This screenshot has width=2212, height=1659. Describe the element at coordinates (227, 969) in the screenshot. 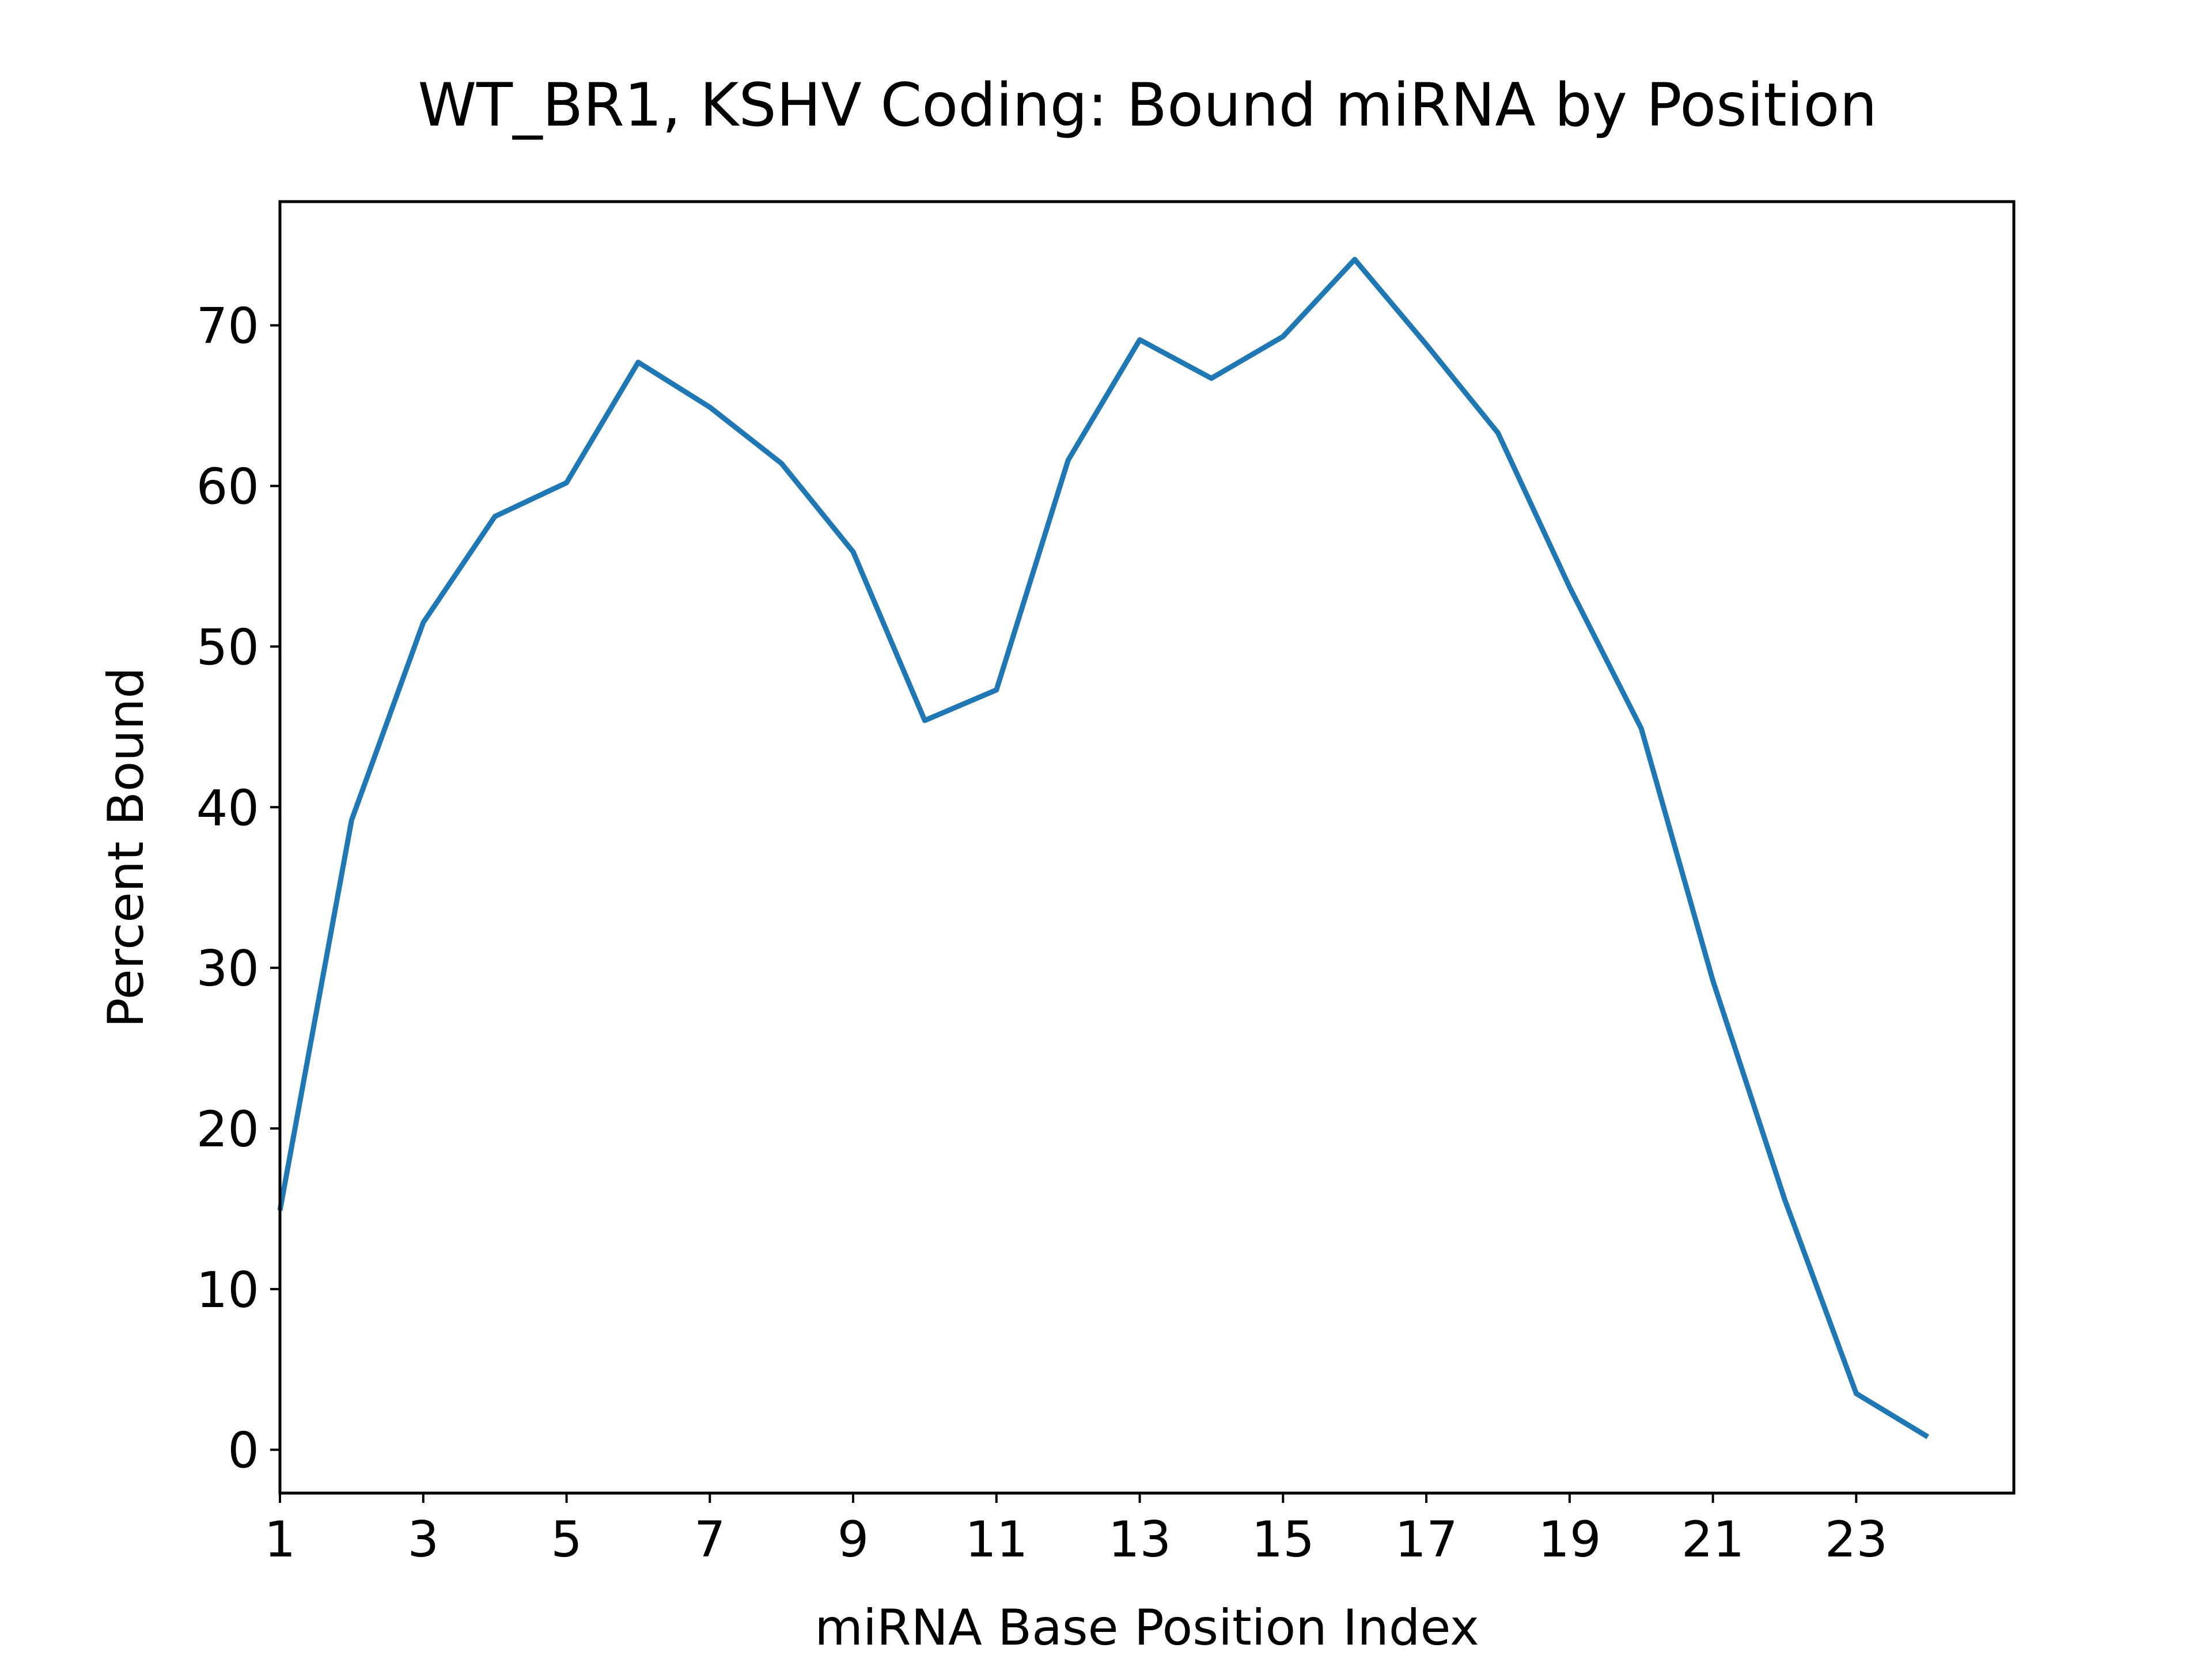

I see `y-tick-label: 30` at that location.